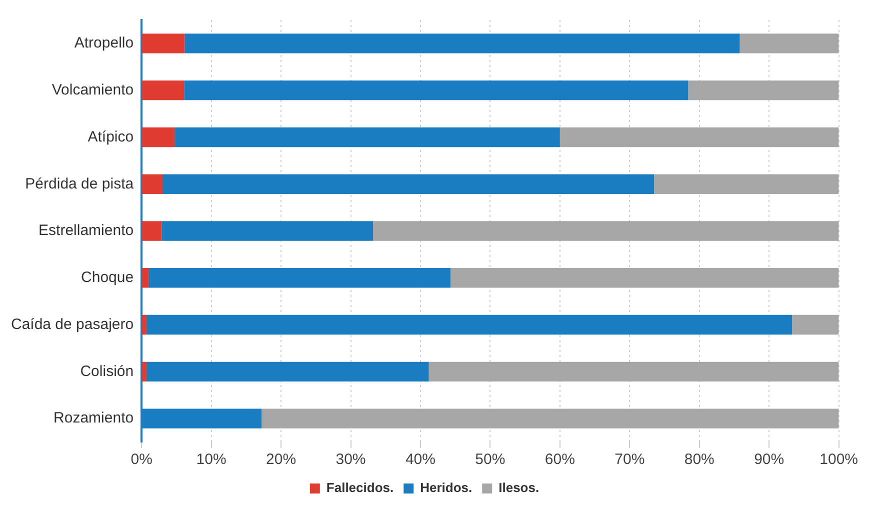 Image resolution: width=869 pixels, height=513 pixels. I want to click on y-tick-label: Atípico, so click(111, 137).